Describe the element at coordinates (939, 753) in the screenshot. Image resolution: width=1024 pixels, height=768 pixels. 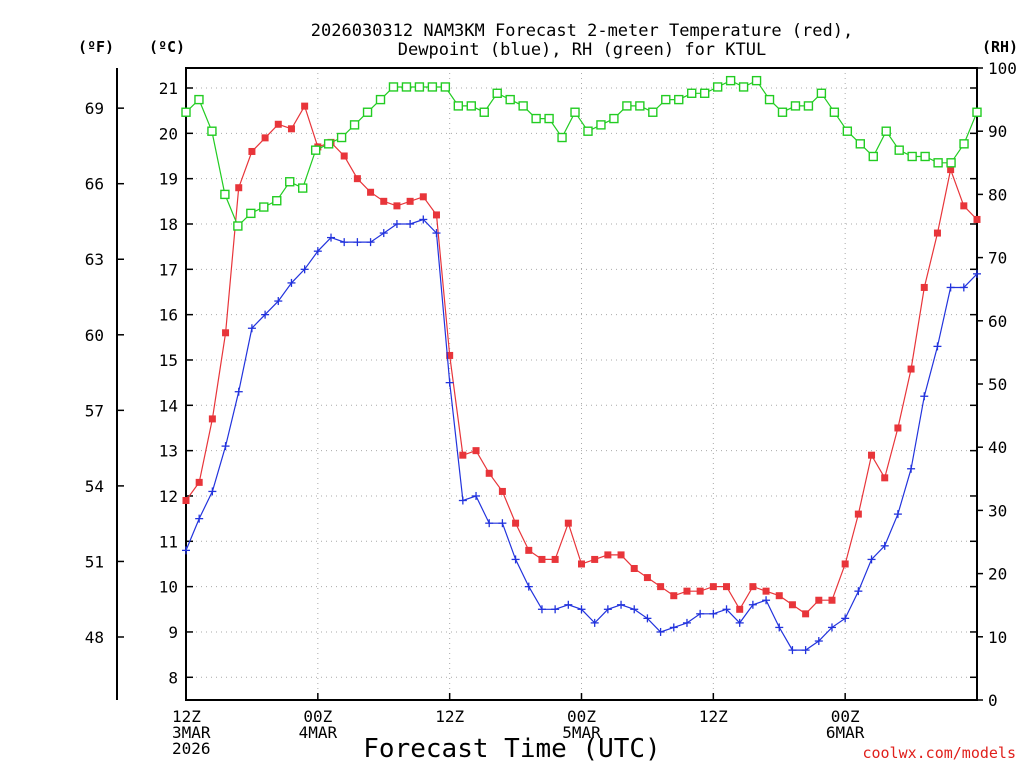
I see `credit-text: coolwx.com/models` at that location.